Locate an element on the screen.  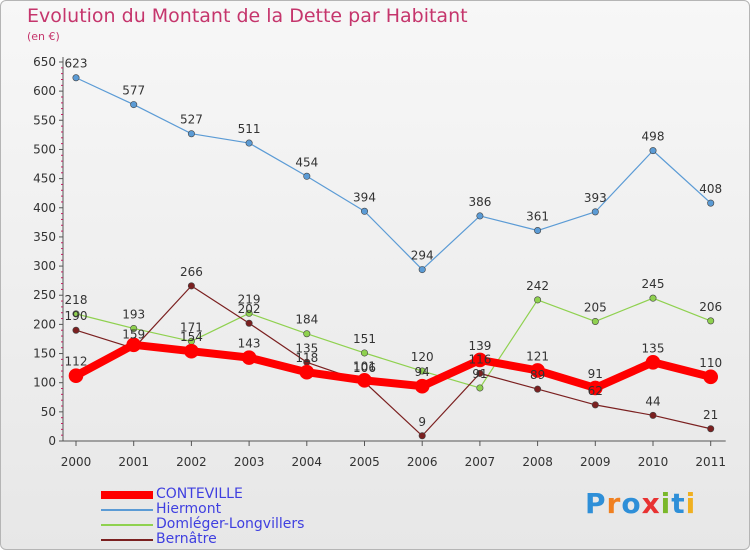
data-label-doml-ger-longvillers: 242 is located at coordinates (537, 286).